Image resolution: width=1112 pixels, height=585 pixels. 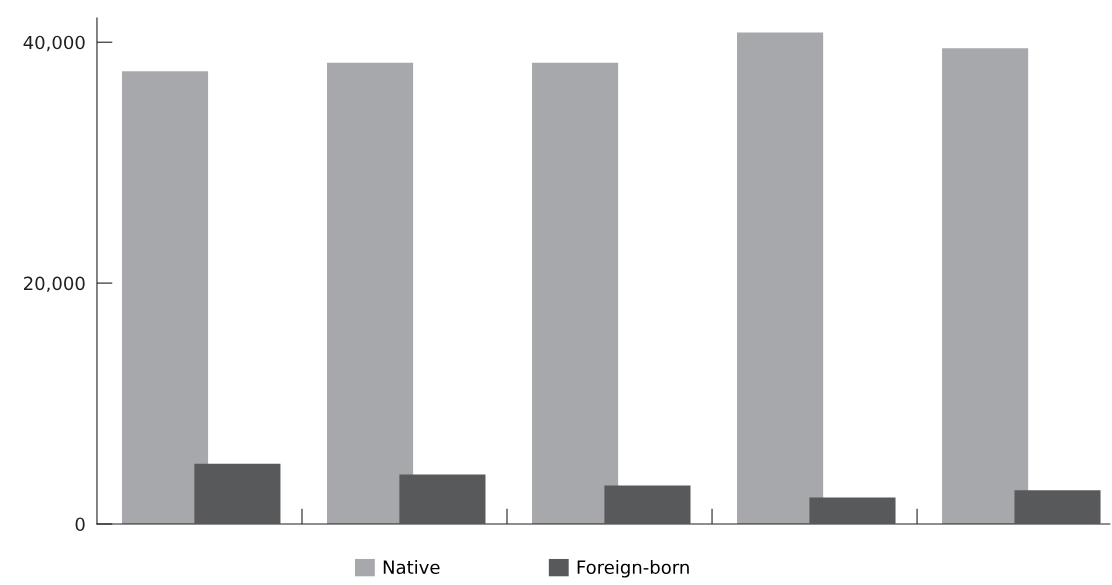 I want to click on y-tick-label: 0, so click(x=80, y=524).